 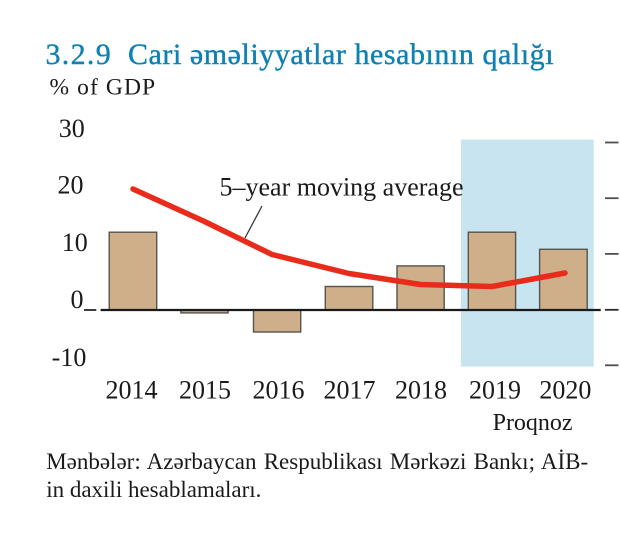 I want to click on svg-text: 2015, so click(x=205, y=390).